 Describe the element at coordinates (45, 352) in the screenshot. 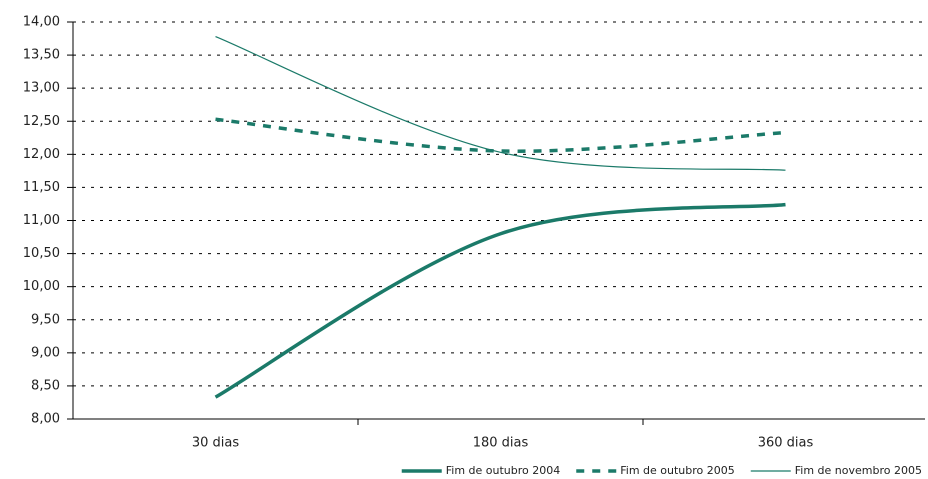

I see `y-tick-label: 9,00` at that location.